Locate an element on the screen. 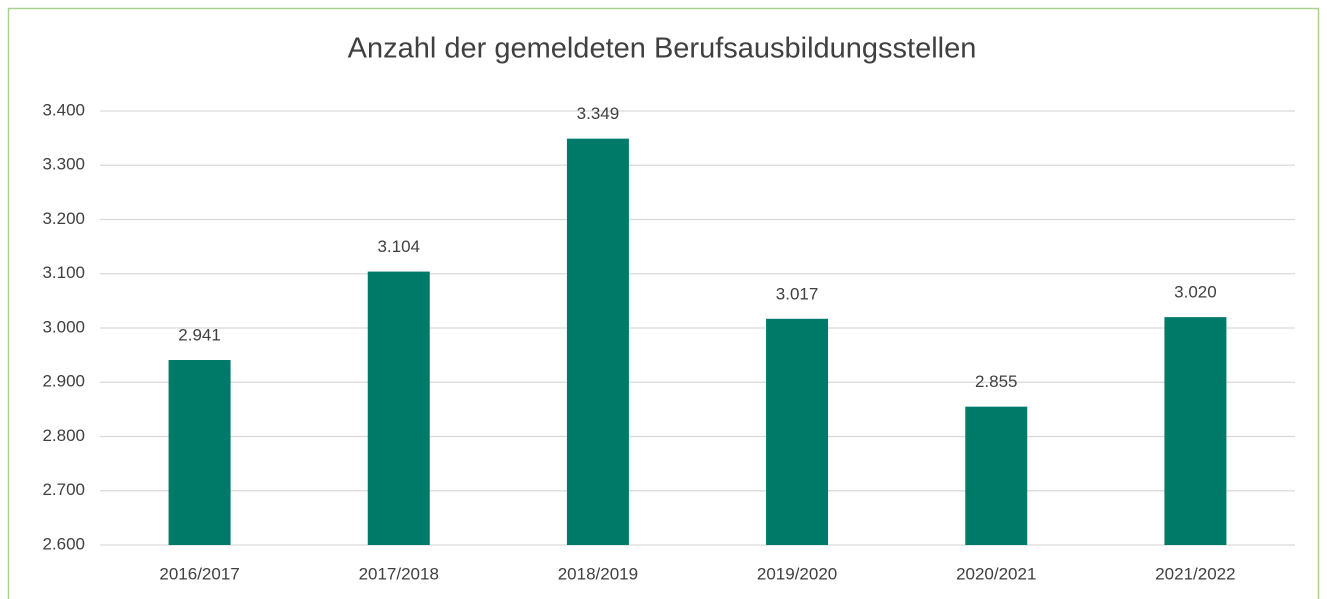 The image size is (1327, 599). y-tick-label: 2.900 is located at coordinates (63, 381).